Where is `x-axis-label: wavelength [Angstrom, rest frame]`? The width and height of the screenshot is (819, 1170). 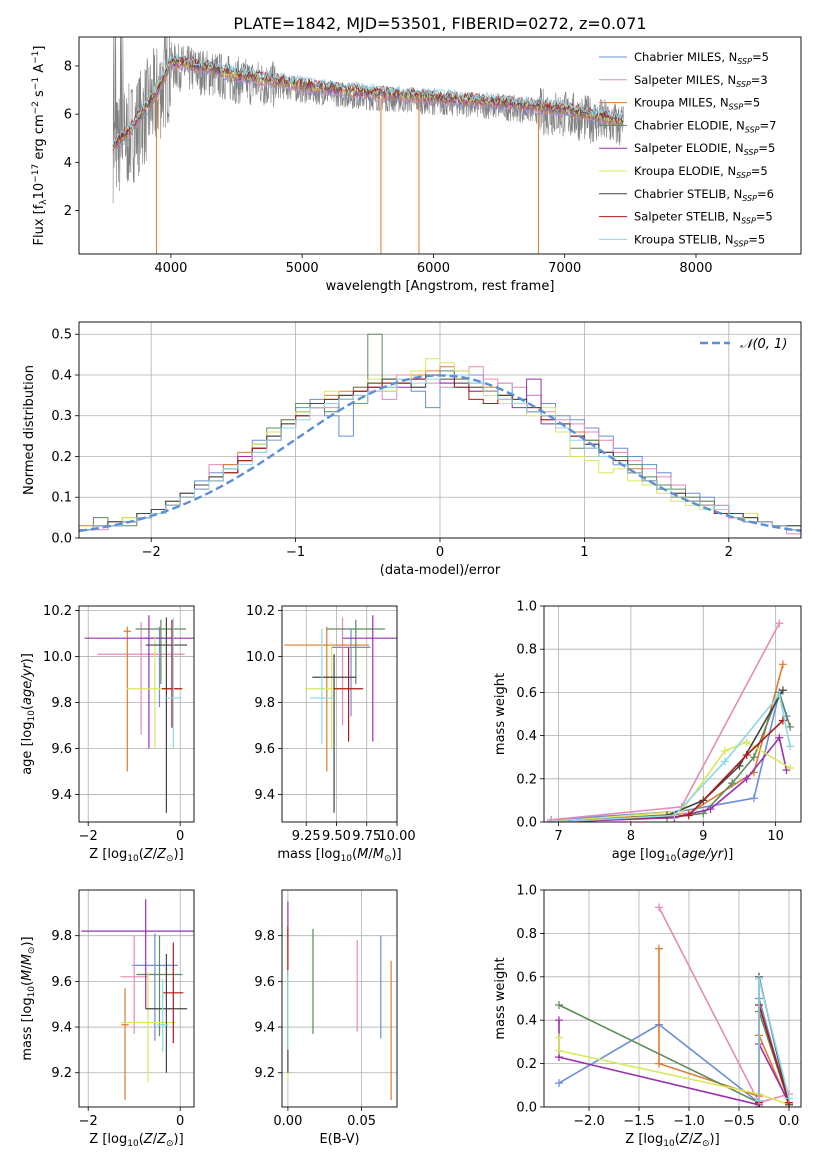 x-axis-label: wavelength [Angstrom, rest frame] is located at coordinates (440, 286).